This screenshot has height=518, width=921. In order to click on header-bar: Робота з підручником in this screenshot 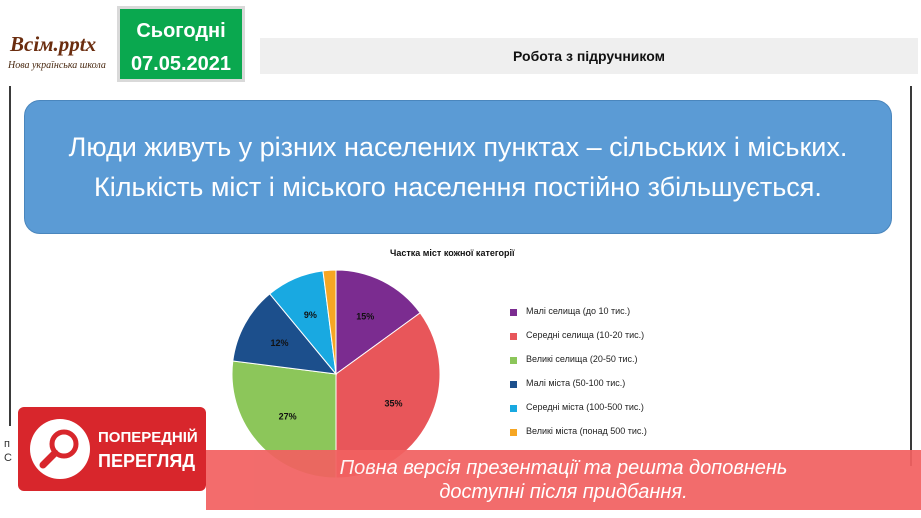, I will do `click(589, 56)`.